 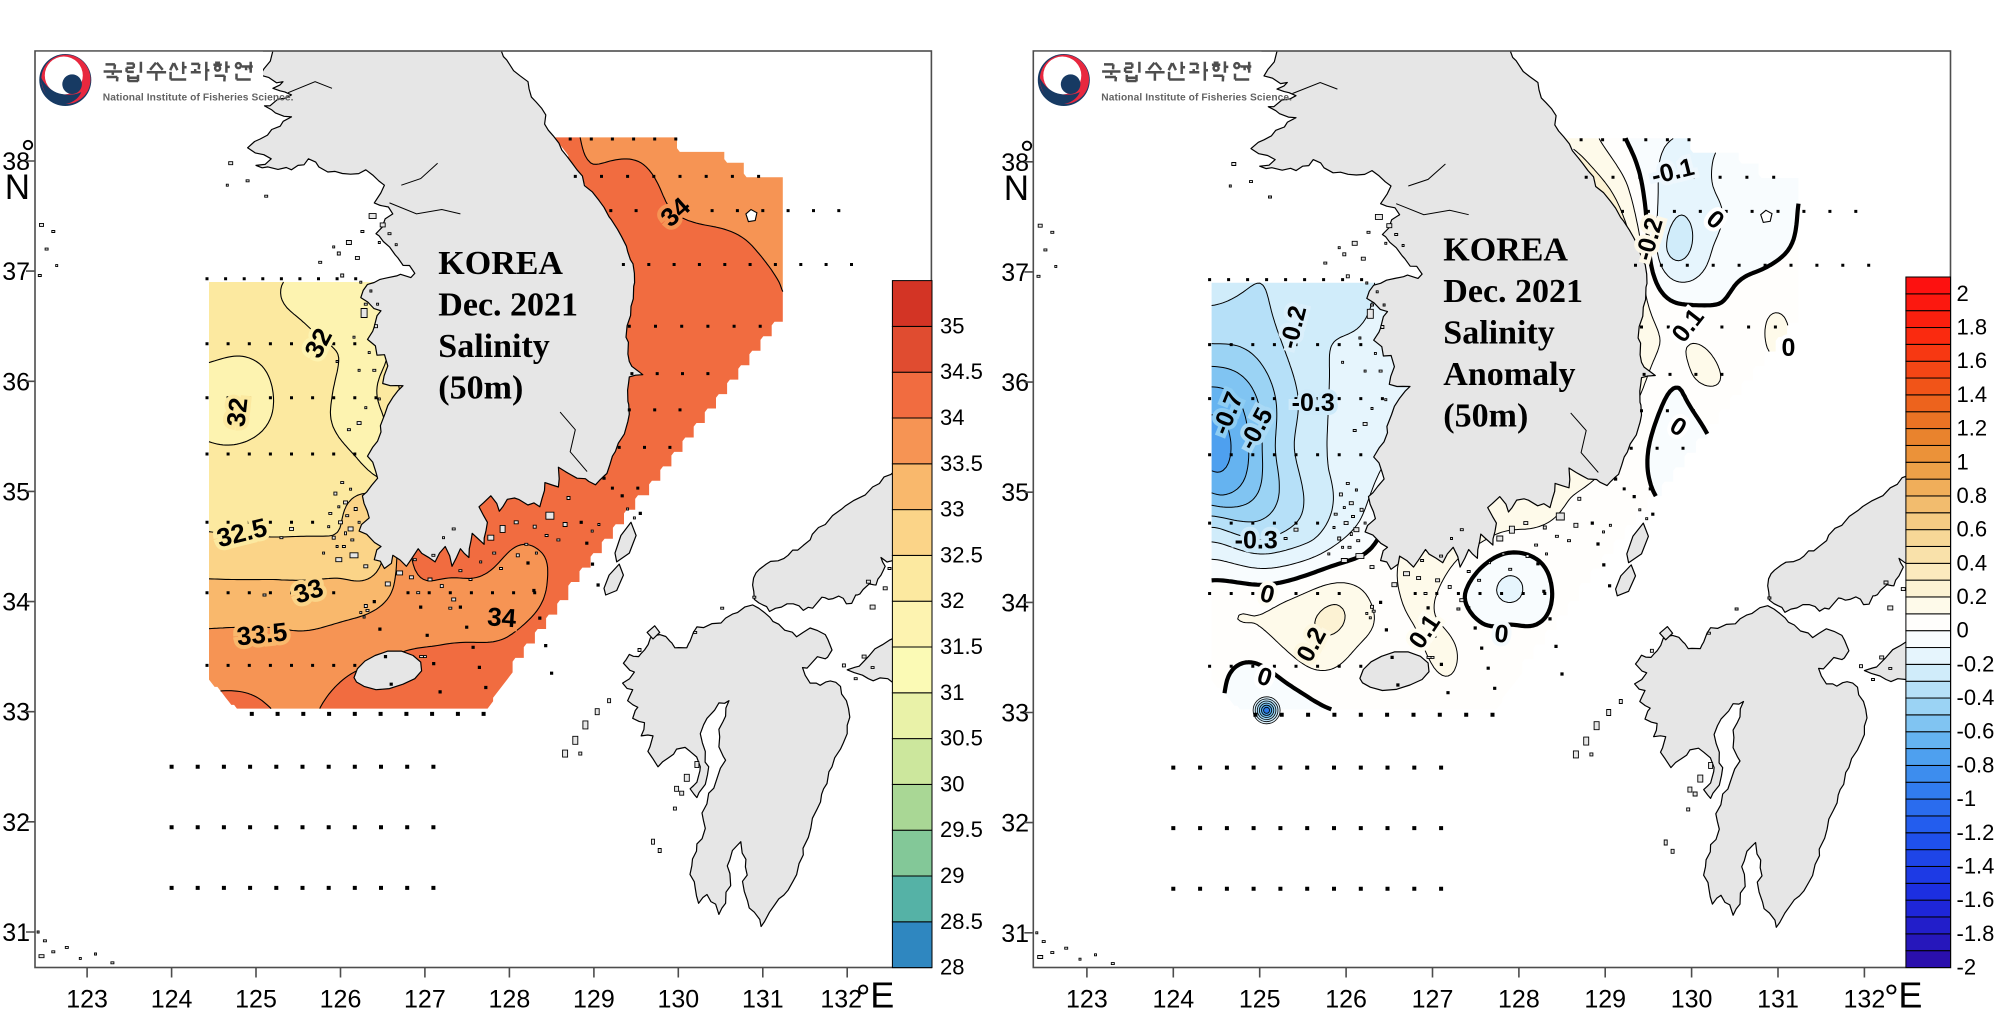 What do you see at coordinates (1976, 933) in the screenshot?
I see `svg-text: -1.8` at bounding box center [1976, 933].